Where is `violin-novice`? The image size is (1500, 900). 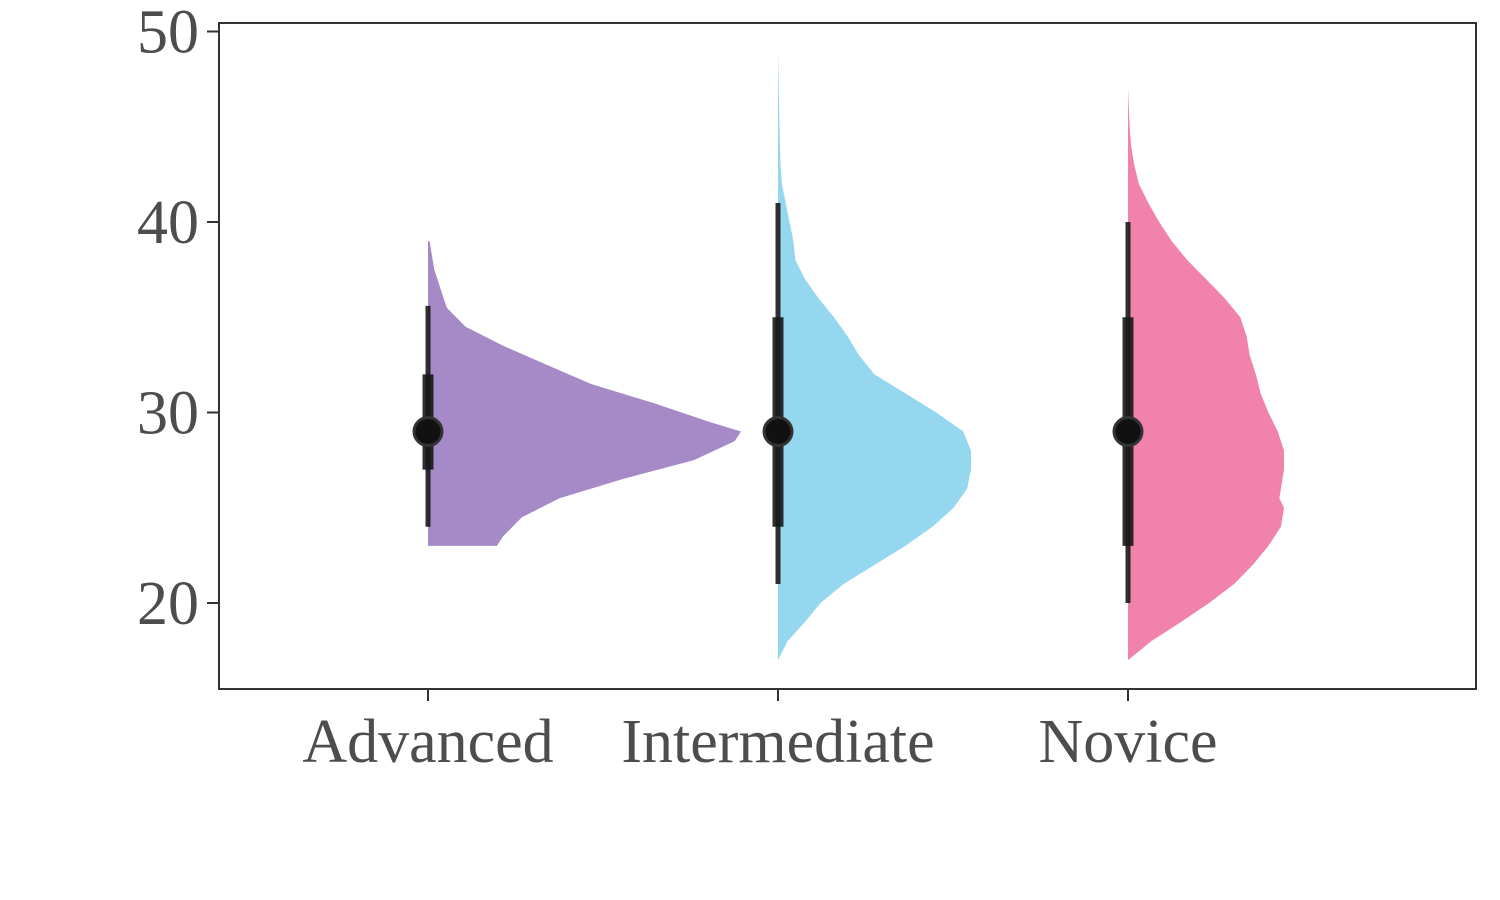 violin-novice is located at coordinates (1206, 374).